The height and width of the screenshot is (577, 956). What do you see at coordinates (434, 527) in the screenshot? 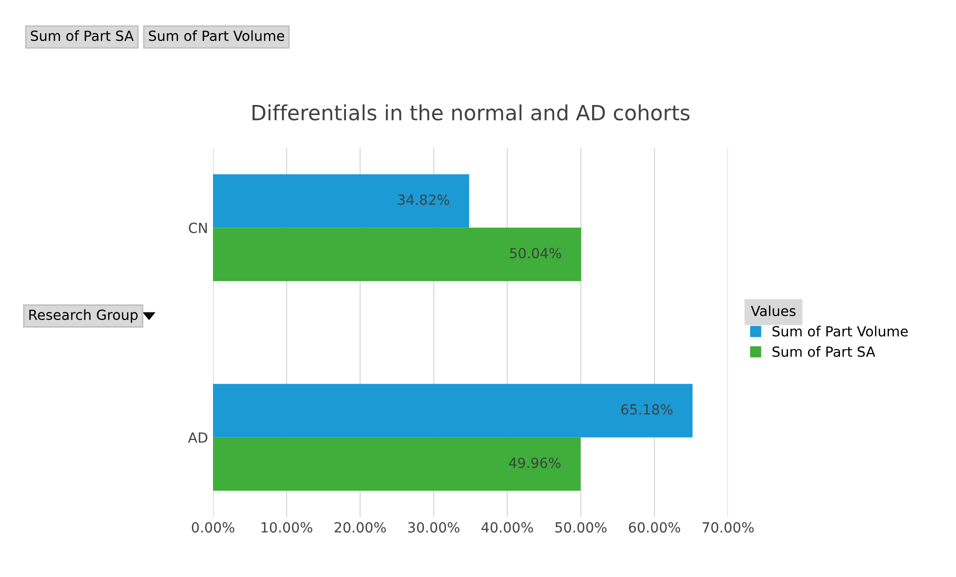
I see `x-tick-label: 30.00%` at bounding box center [434, 527].